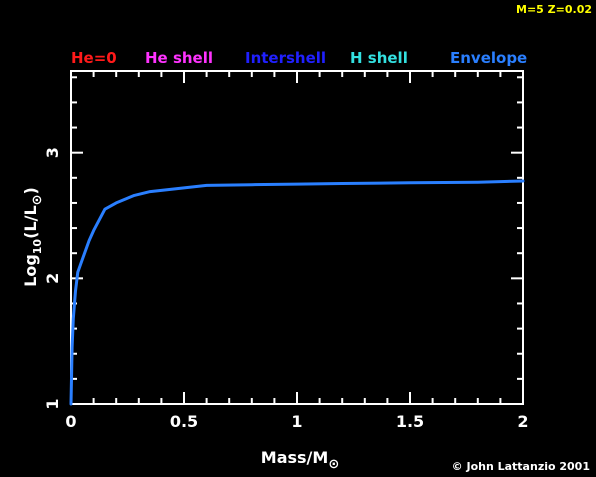  What do you see at coordinates (522, 421) in the screenshot?
I see `x-tick-label: 2` at bounding box center [522, 421].